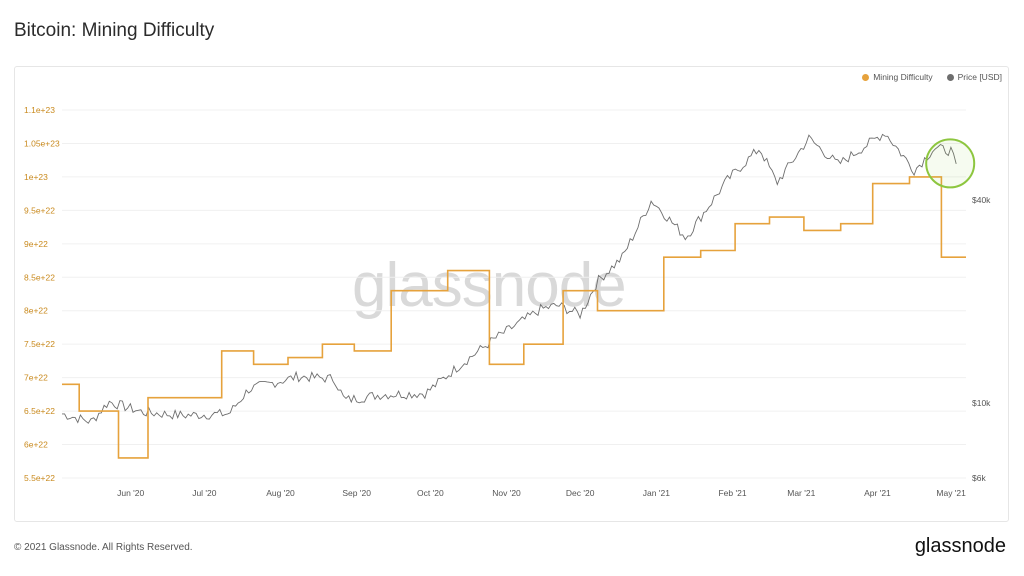 This screenshot has width=1024, height=576. I want to click on legend-label-price: Price [USD], so click(979, 77).